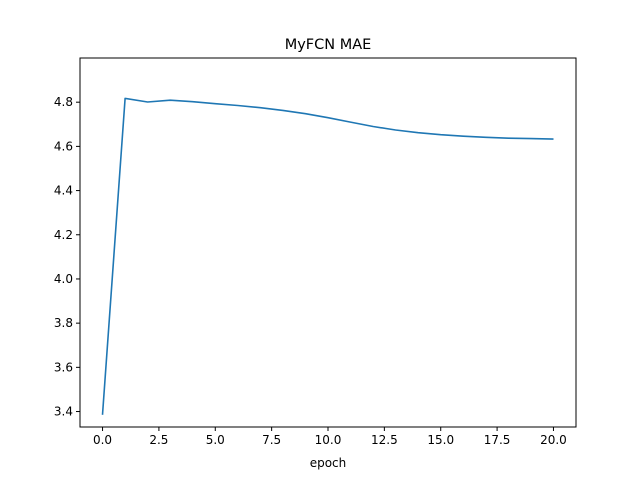 The image size is (640, 480). What do you see at coordinates (63, 235) in the screenshot?
I see `y-tick-label: 4.2` at bounding box center [63, 235].